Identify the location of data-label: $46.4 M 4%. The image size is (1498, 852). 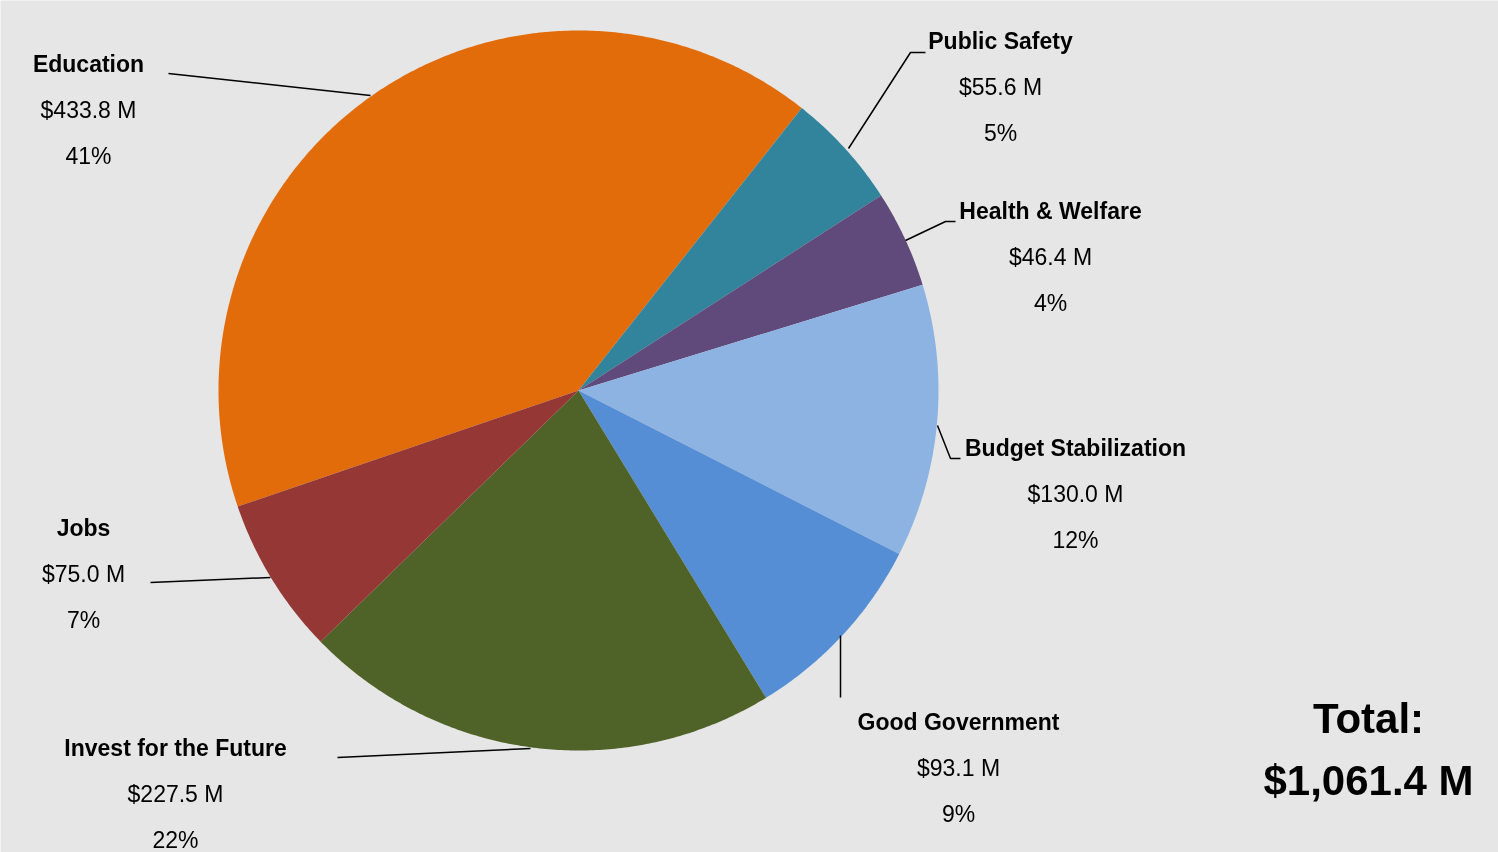
(1050, 279).